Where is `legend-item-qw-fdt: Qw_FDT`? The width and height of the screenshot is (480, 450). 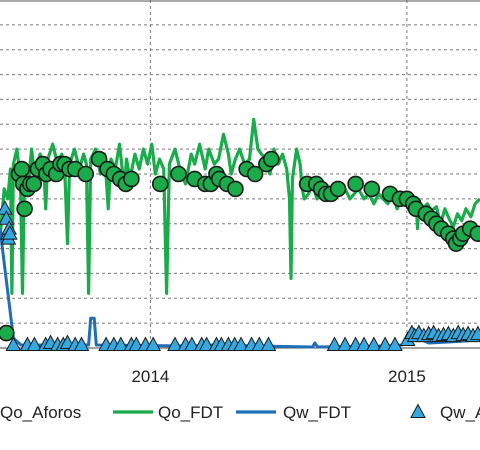
legend-item-qw-fdt: Qw_FDT is located at coordinates (293, 412).